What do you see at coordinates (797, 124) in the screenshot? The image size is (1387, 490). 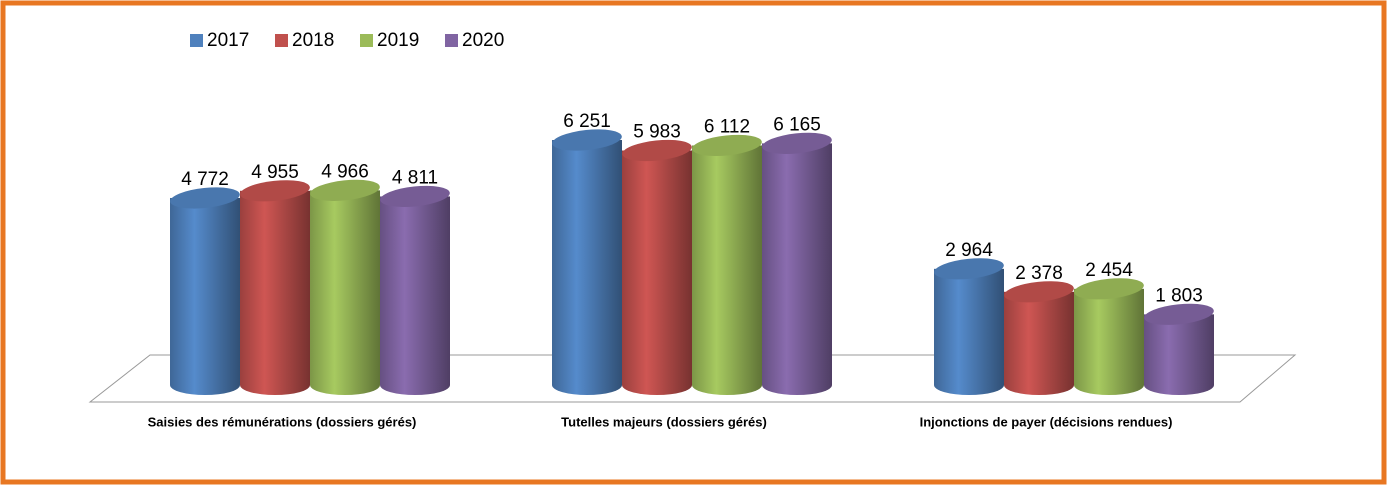 I see `value-label: 6 165` at bounding box center [797, 124].